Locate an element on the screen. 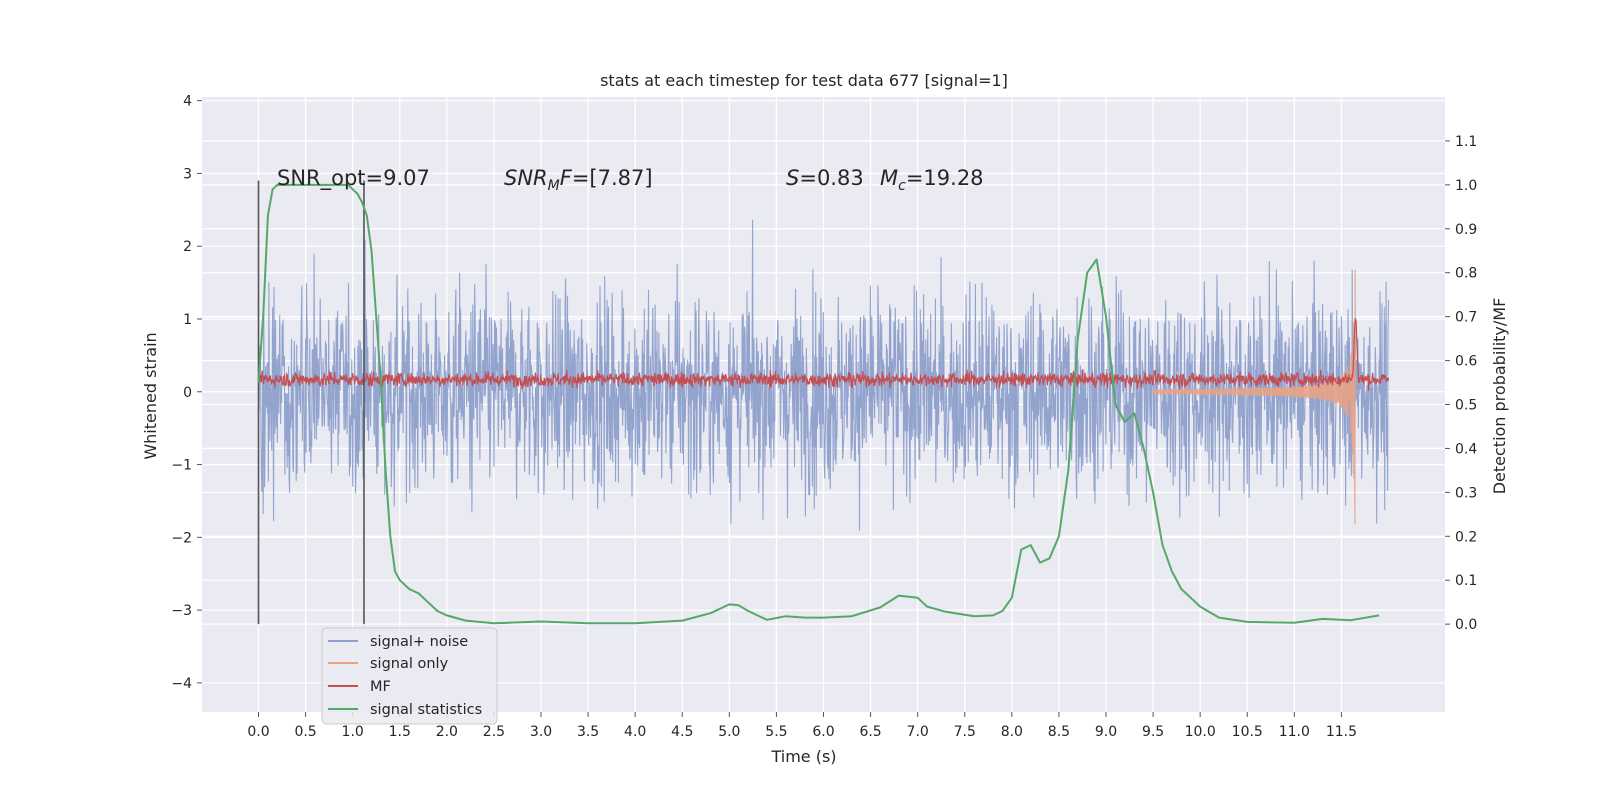 This screenshot has height=800, width=1600. legend-label-signal-statistics: signal statistics is located at coordinates (426, 710).